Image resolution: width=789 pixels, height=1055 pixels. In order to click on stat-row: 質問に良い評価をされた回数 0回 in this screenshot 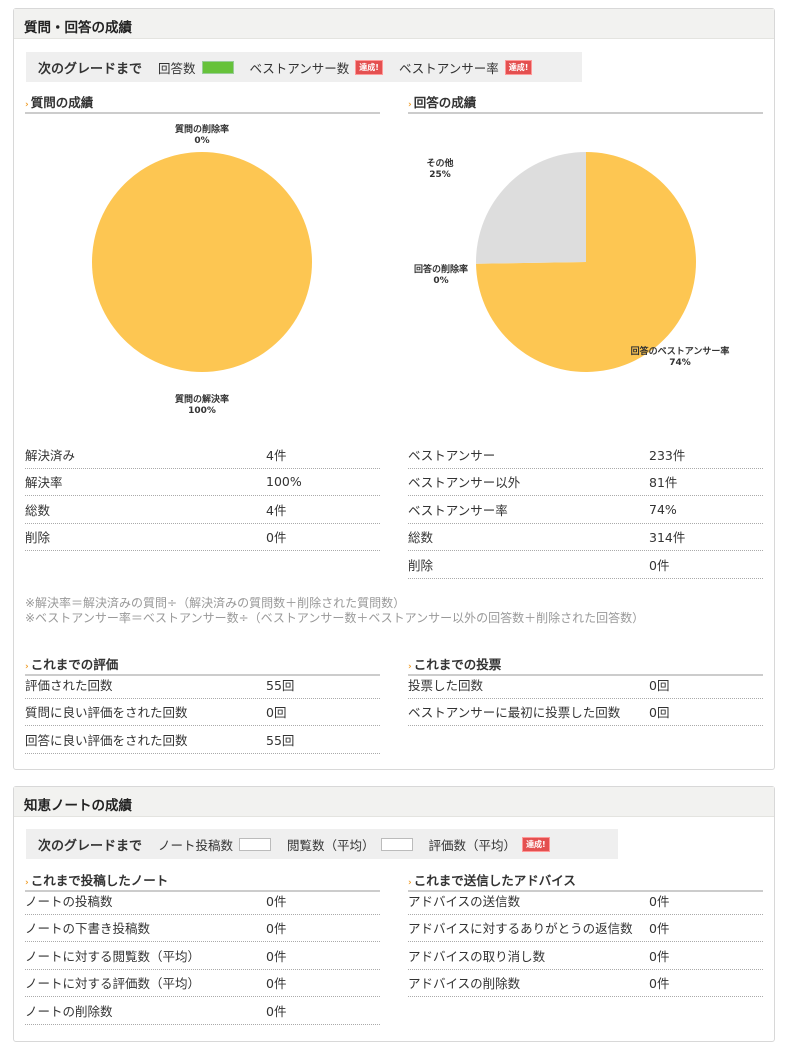, I will do `click(202, 712)`.